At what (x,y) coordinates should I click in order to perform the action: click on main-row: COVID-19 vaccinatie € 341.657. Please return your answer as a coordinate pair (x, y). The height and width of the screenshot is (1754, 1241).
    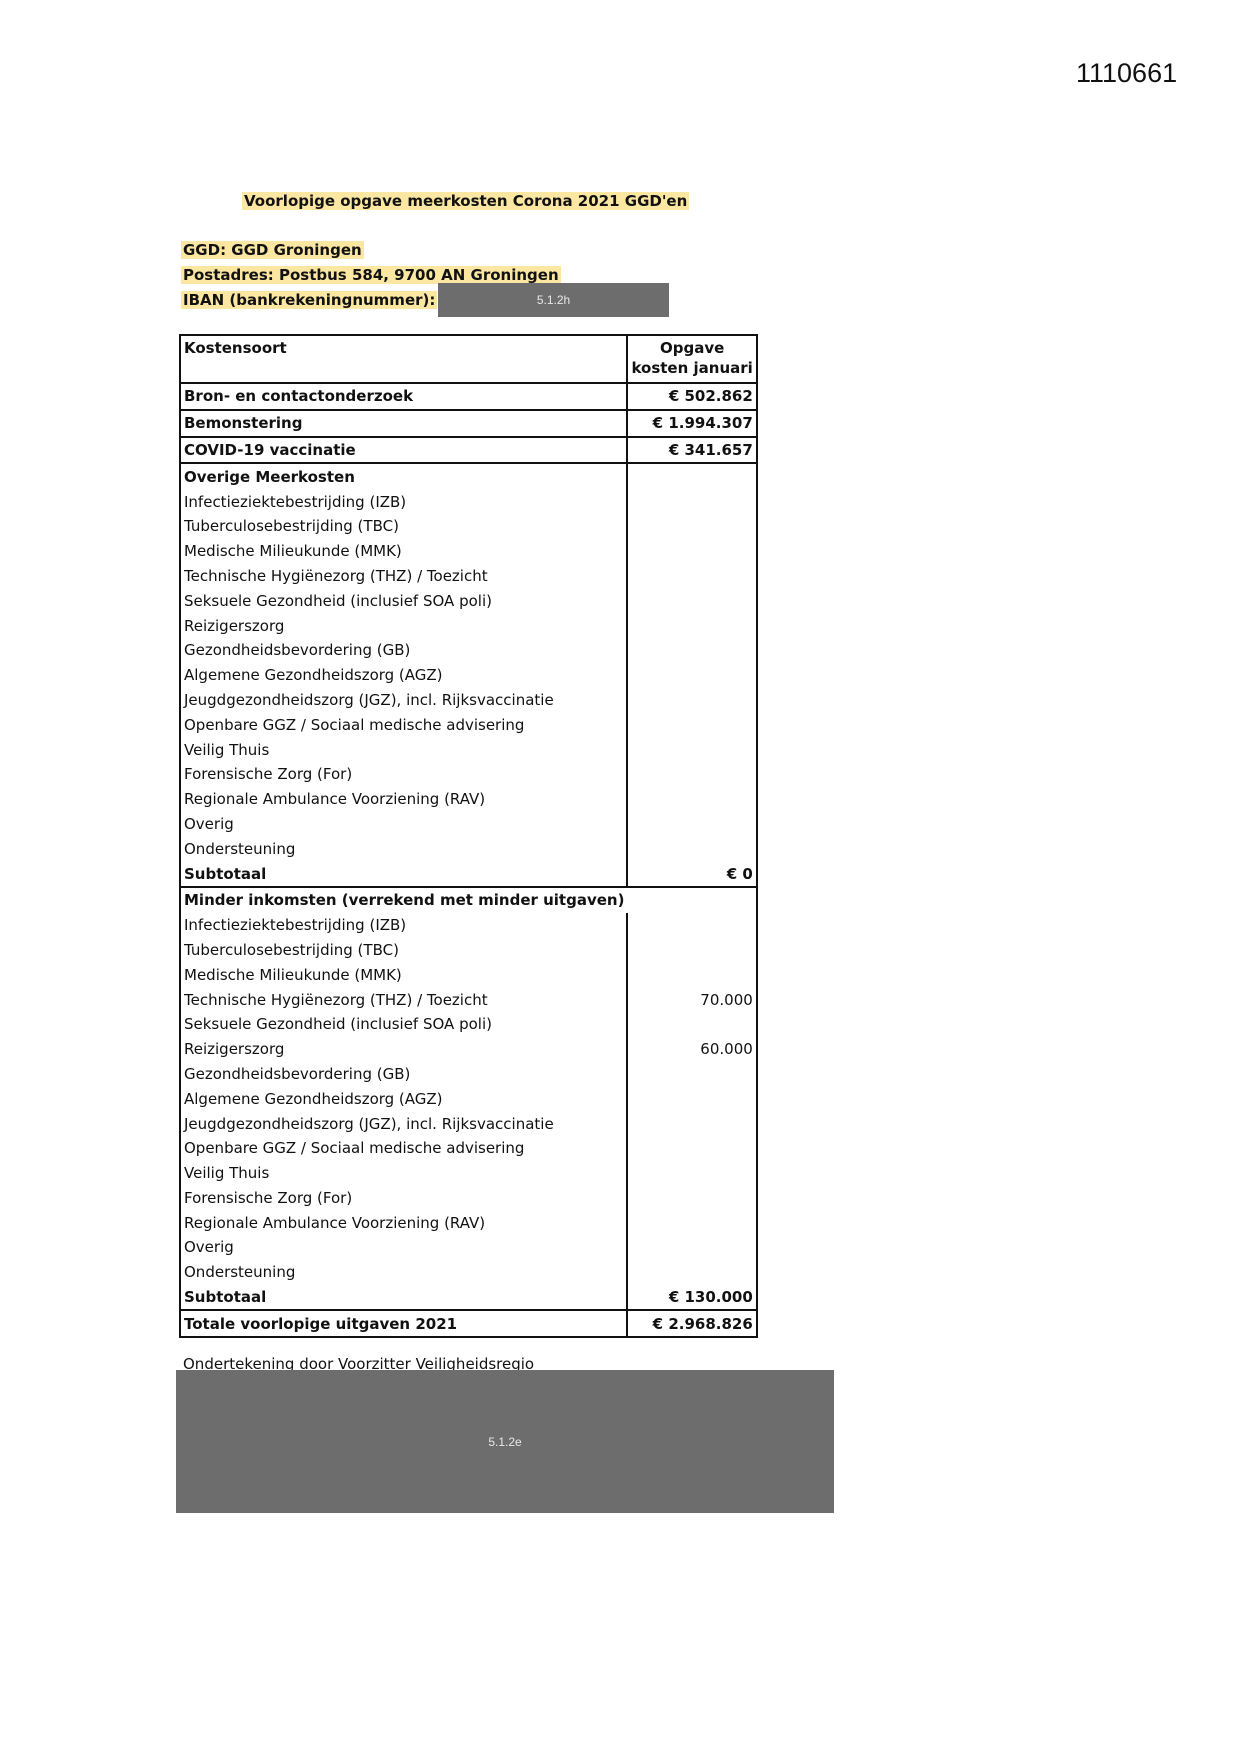
    Looking at the image, I should click on (468, 450).